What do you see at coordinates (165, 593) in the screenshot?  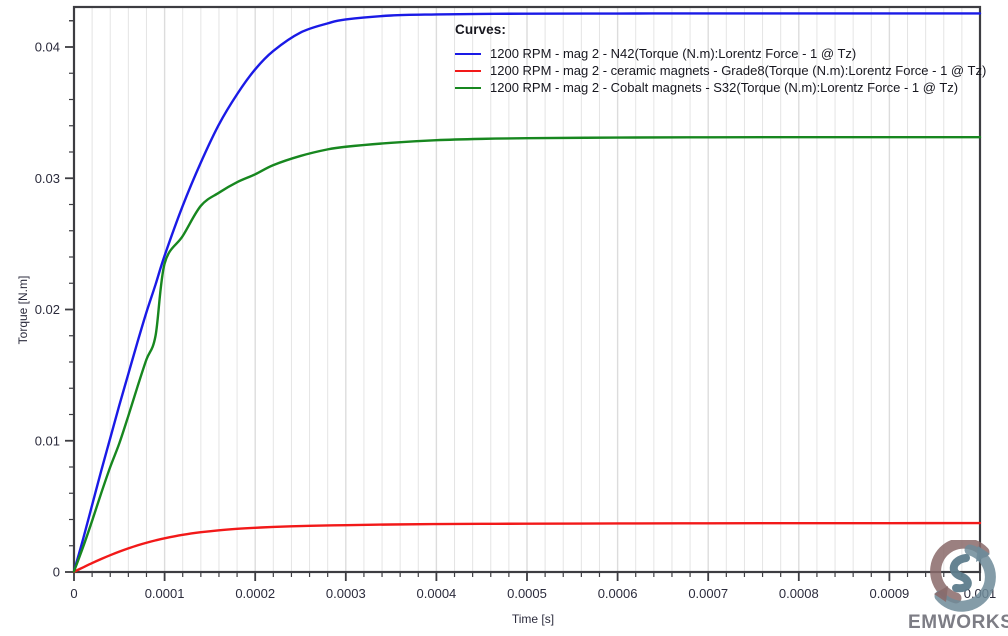 I see `x-tick-label: 0.0001` at bounding box center [165, 593].